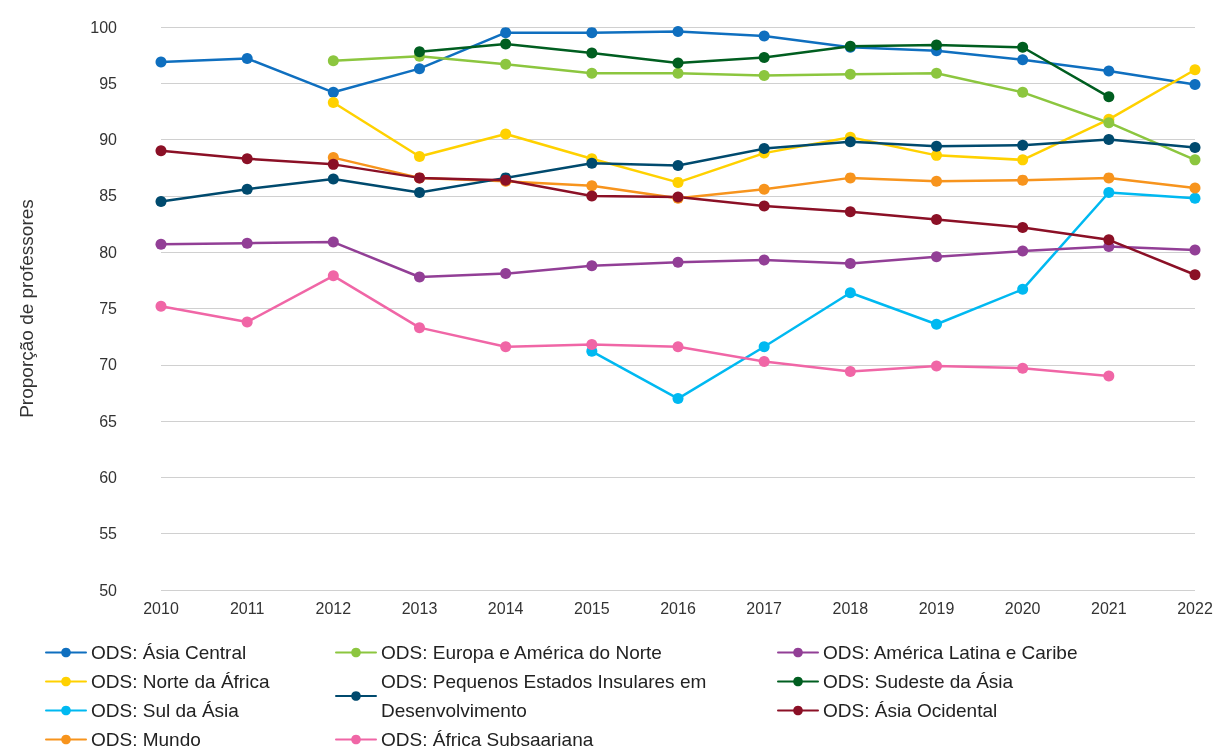  Describe the element at coordinates (546, 696) in the screenshot. I see `legend-label: ODS: Pequenos Estados Insulares em Desenvolvimento` at that location.